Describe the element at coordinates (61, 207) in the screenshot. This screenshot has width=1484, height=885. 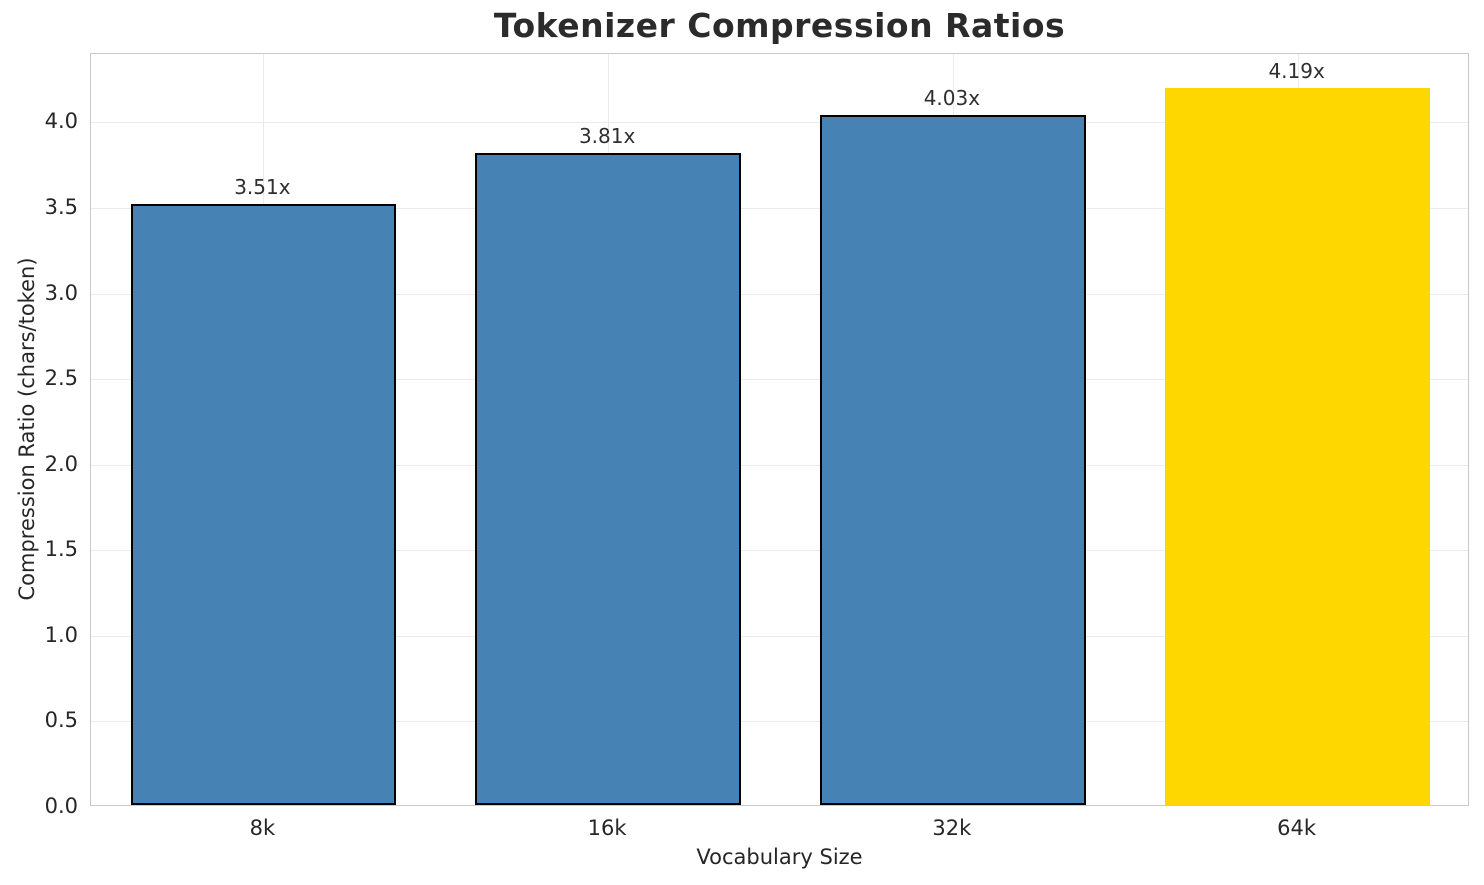
I see `y-tick-label: 3.5` at that location.